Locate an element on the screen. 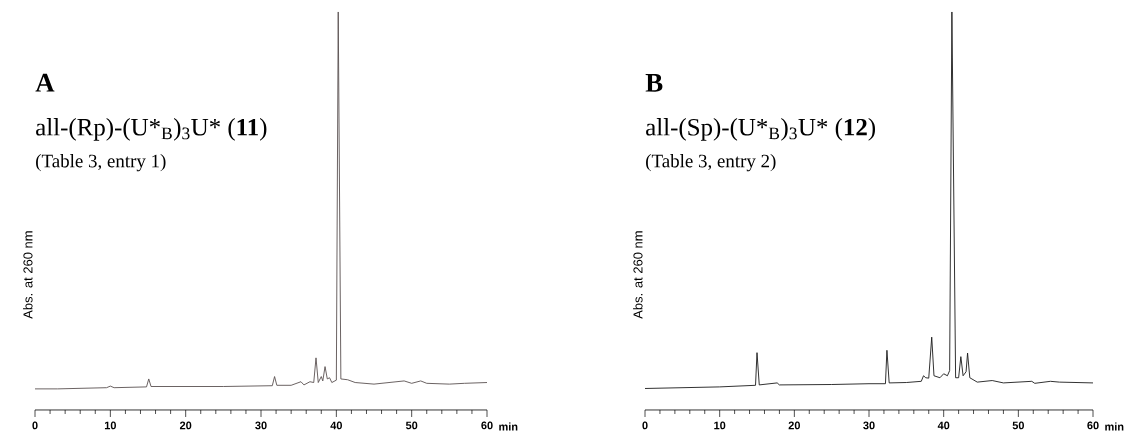 This screenshot has width=1131, height=439. text: B is located at coordinates (654, 82).